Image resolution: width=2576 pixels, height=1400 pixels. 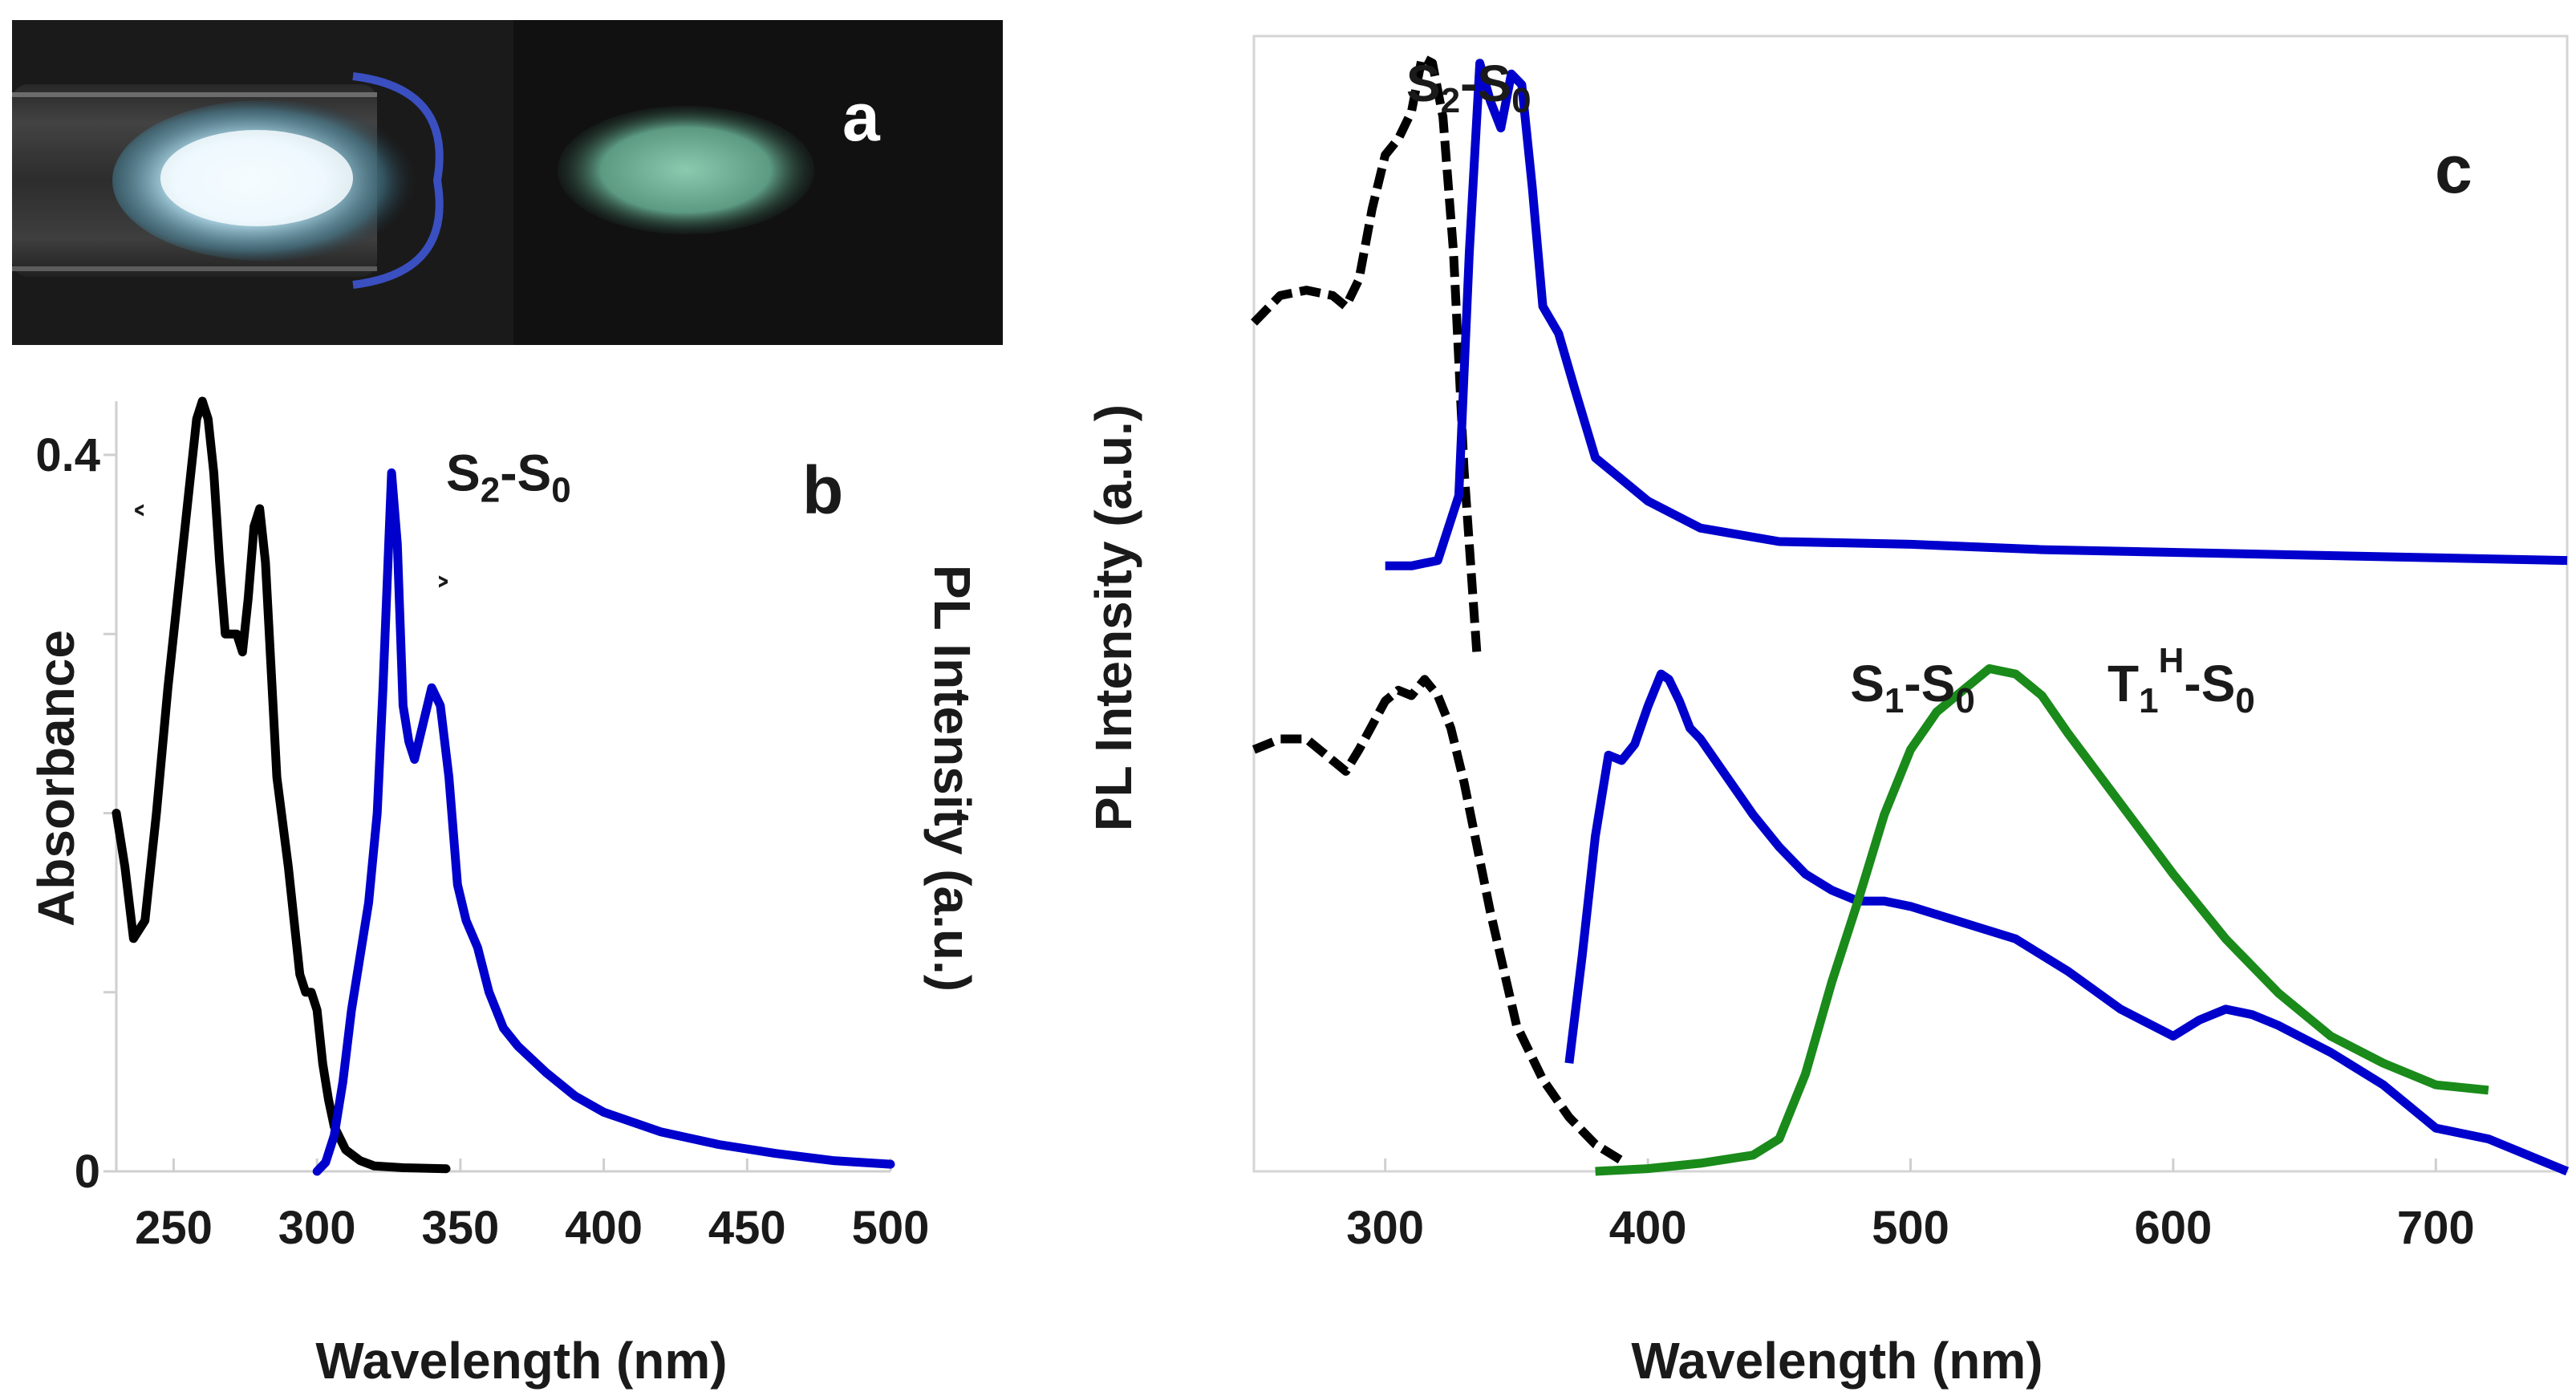 What do you see at coordinates (2123, 683) in the screenshot?
I see `c-annotation-3-base: T` at bounding box center [2123, 683].